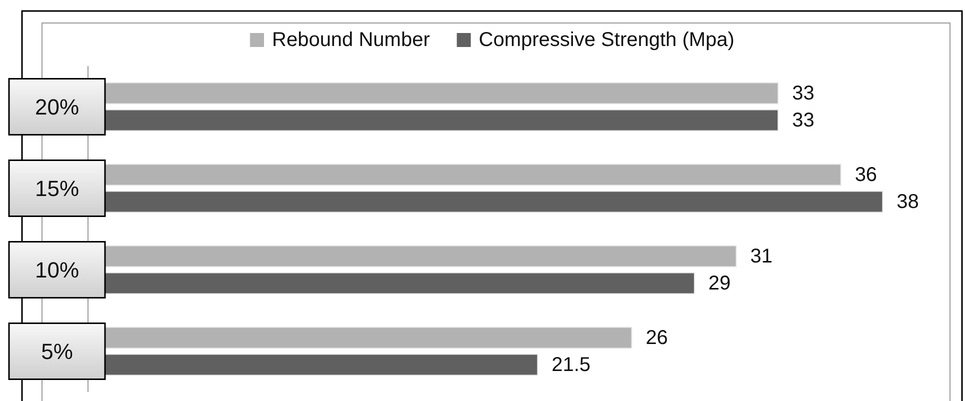  What do you see at coordinates (57, 269) in the screenshot?
I see `y-tick-label: 10%` at bounding box center [57, 269].